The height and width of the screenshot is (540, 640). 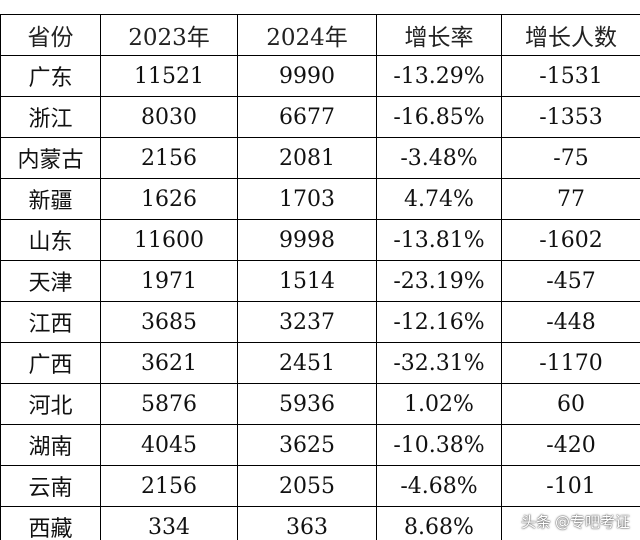 What do you see at coordinates (169, 35) in the screenshot?
I see `header-2023: 2023年` at bounding box center [169, 35].